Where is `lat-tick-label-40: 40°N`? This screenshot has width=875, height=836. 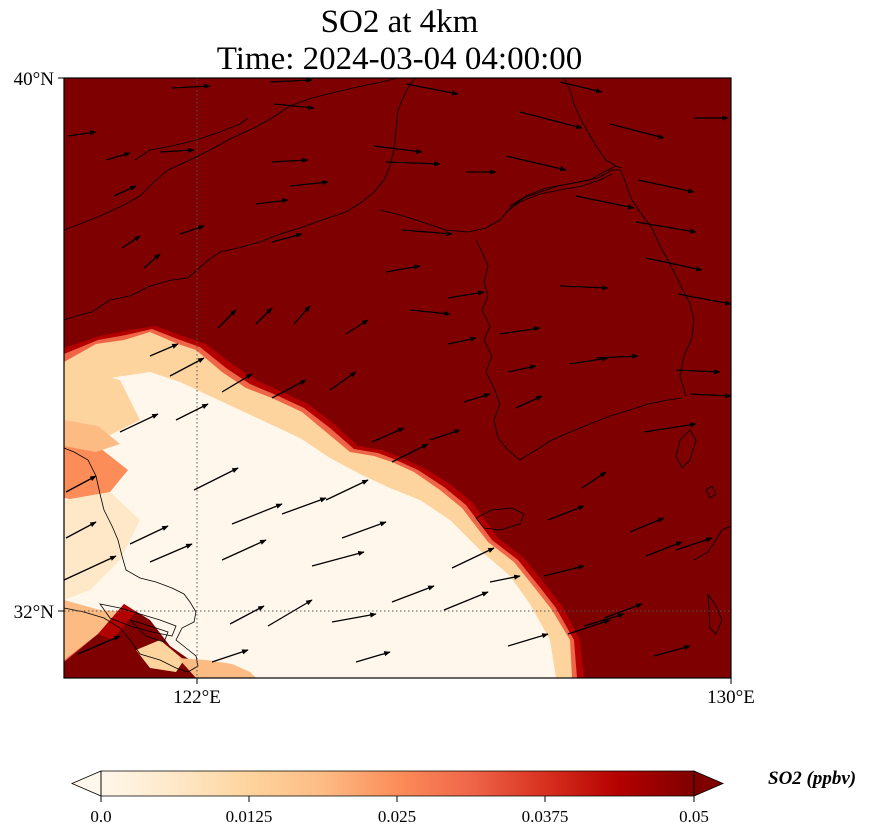
lat-tick-label-40: 40°N is located at coordinates (34, 79).